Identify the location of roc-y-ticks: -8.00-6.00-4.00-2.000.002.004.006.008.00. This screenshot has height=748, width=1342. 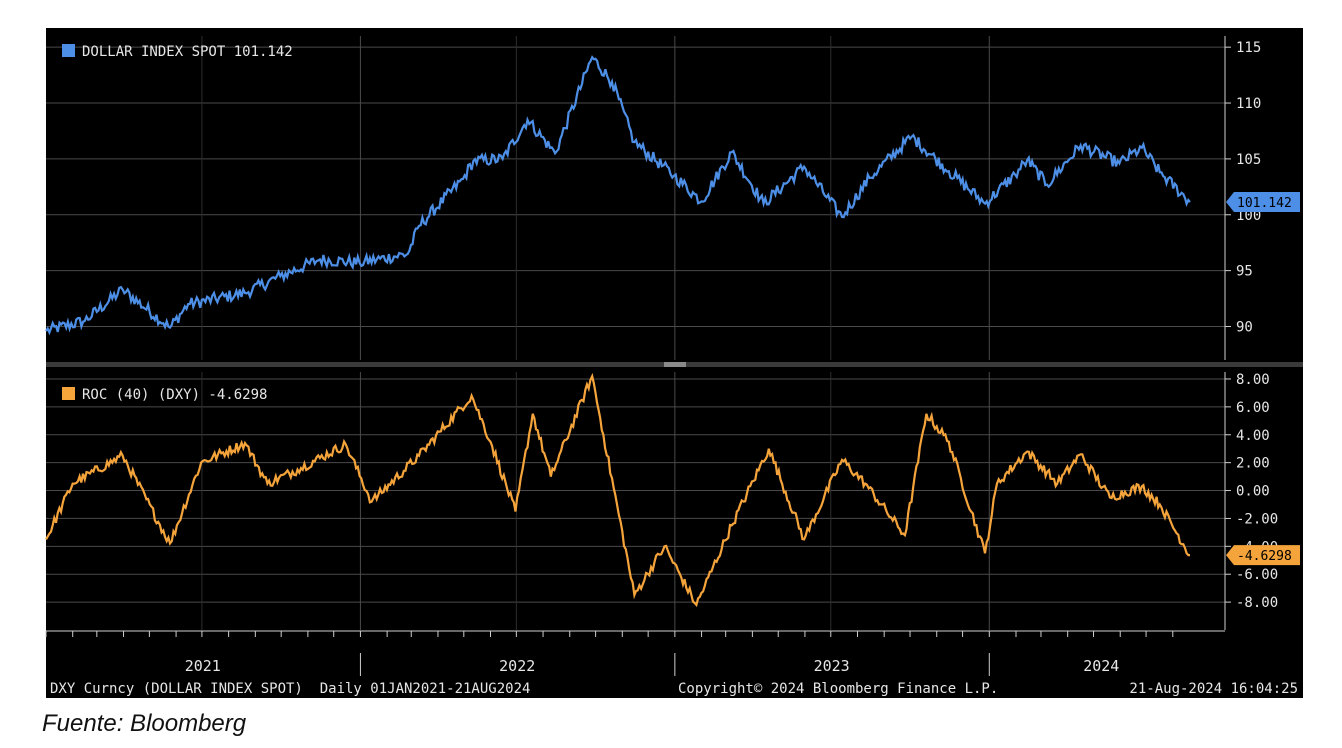
(1251, 491).